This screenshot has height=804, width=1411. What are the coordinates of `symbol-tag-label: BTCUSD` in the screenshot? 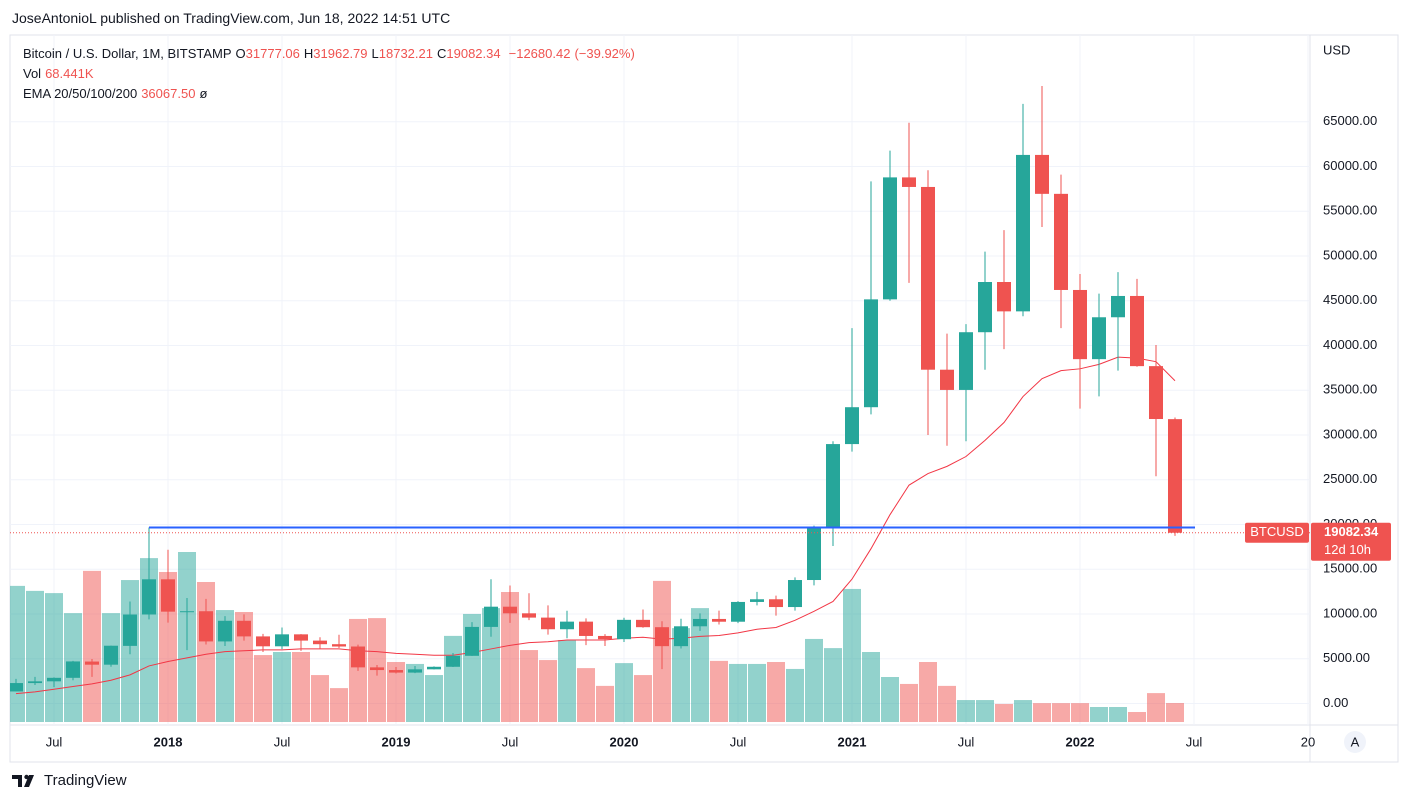 It's located at (1276, 531).